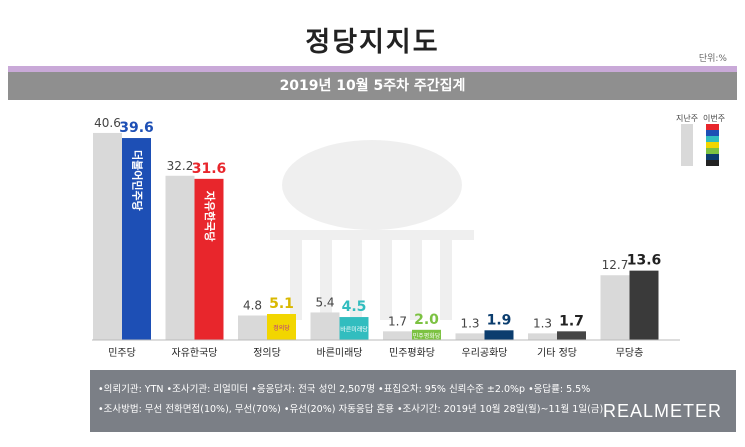  I want to click on bar-logo-text-2: 정의당, so click(281, 328).